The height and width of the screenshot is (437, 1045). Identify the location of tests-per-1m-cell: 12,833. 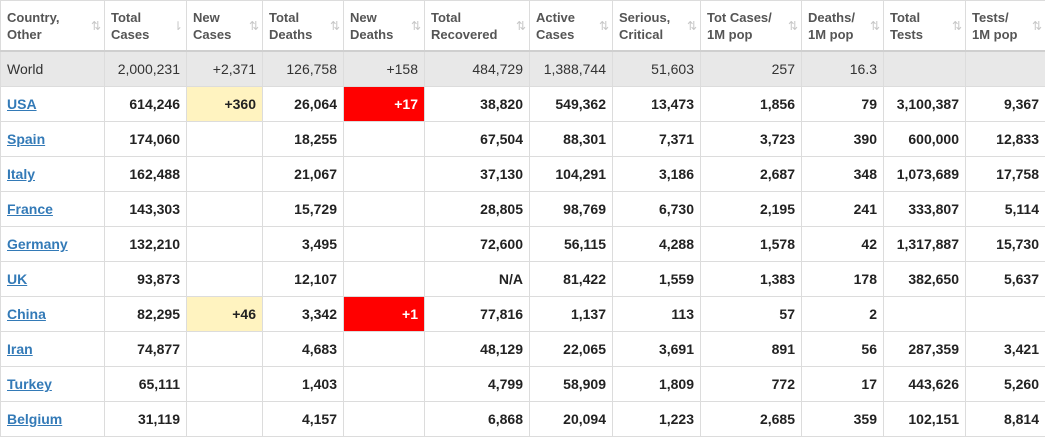
(1005, 139).